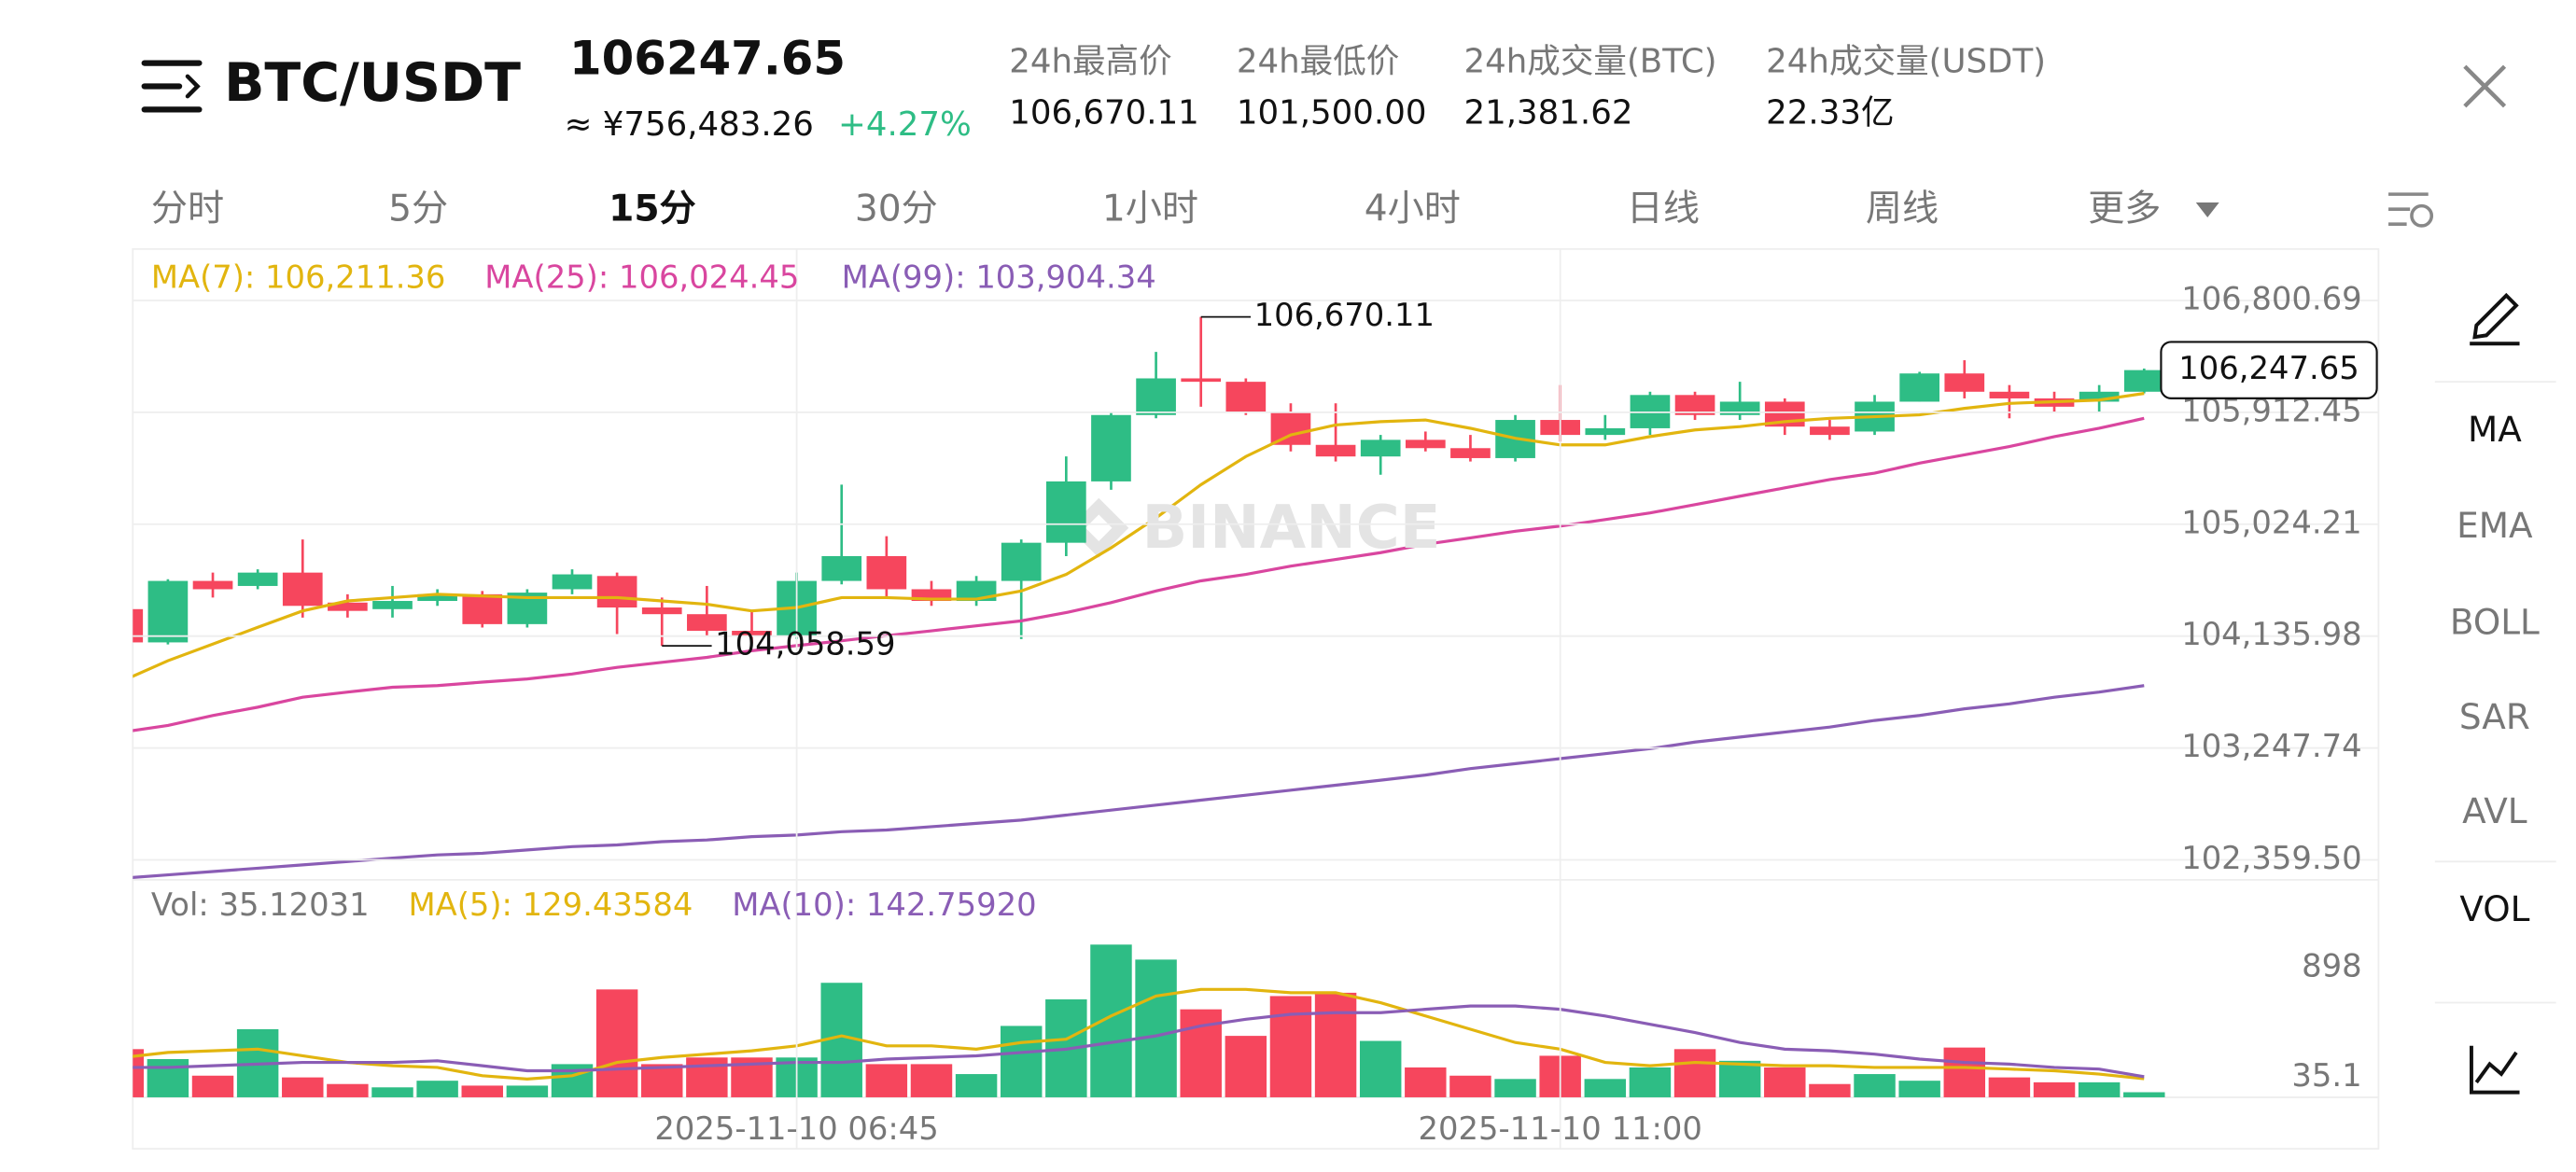 Image resolution: width=2576 pixels, height=1172 pixels. What do you see at coordinates (2495, 429) in the screenshot?
I see `indicator-option: MA` at bounding box center [2495, 429].